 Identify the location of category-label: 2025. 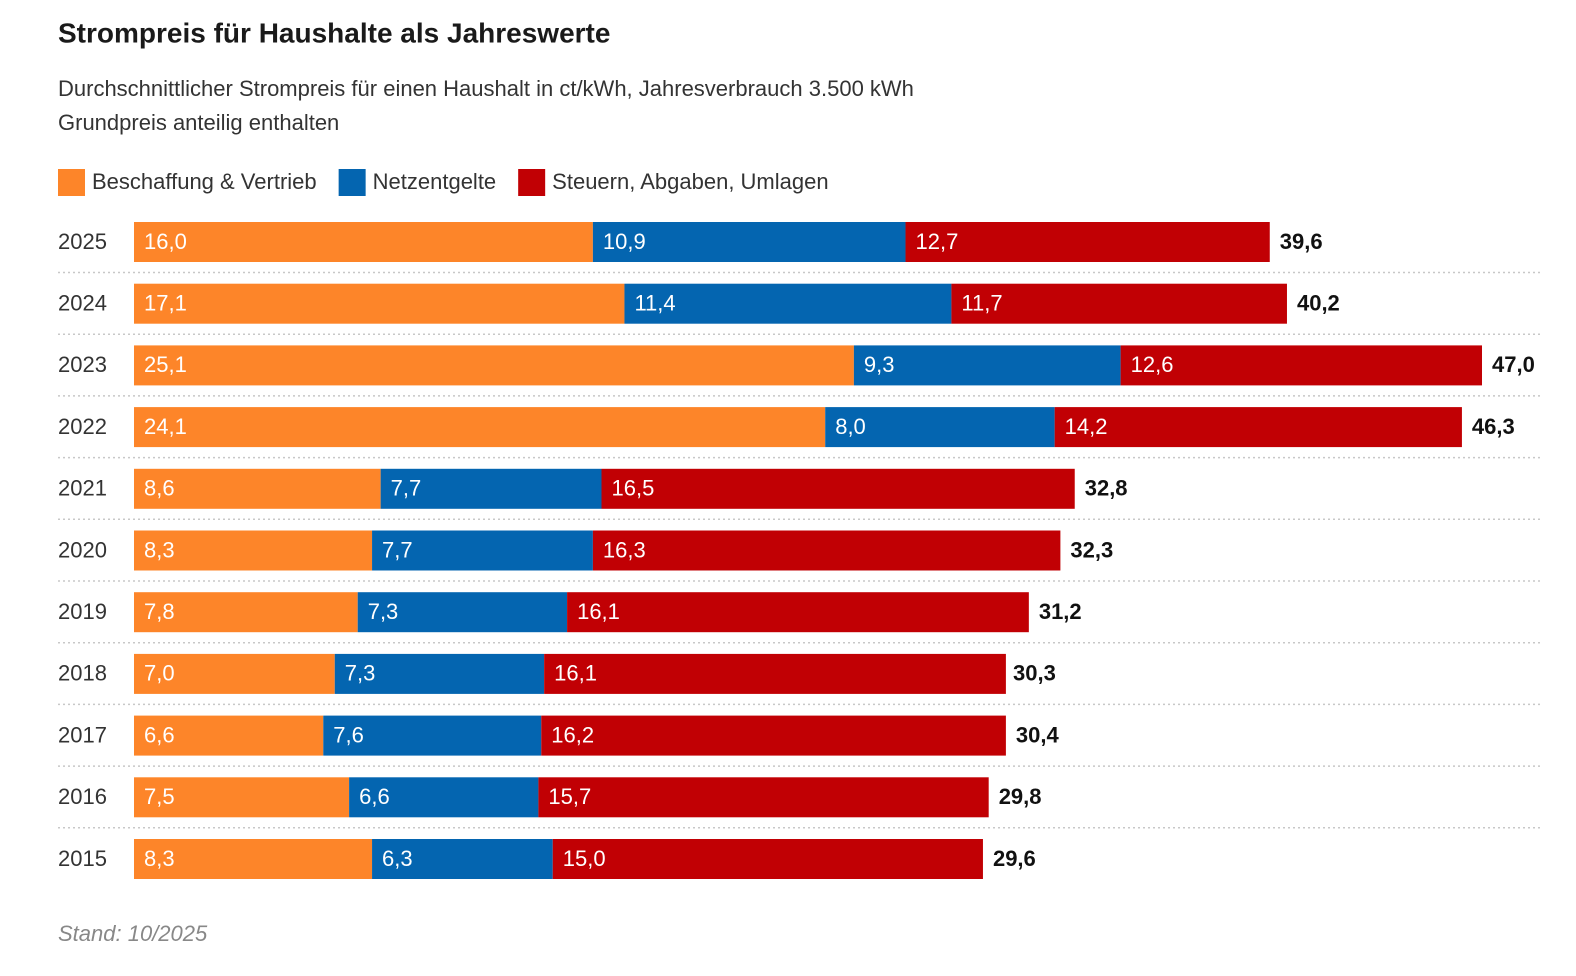
(82, 241).